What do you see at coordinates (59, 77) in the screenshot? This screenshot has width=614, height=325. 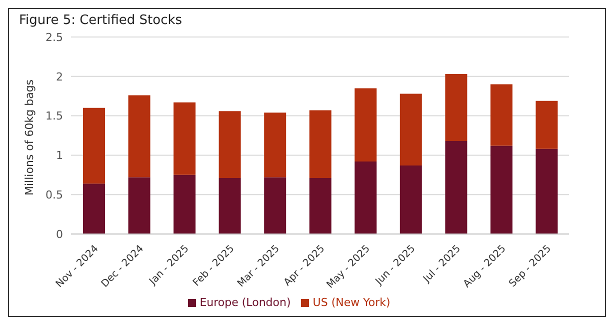 I see `y-tick-label: 2` at bounding box center [59, 77].